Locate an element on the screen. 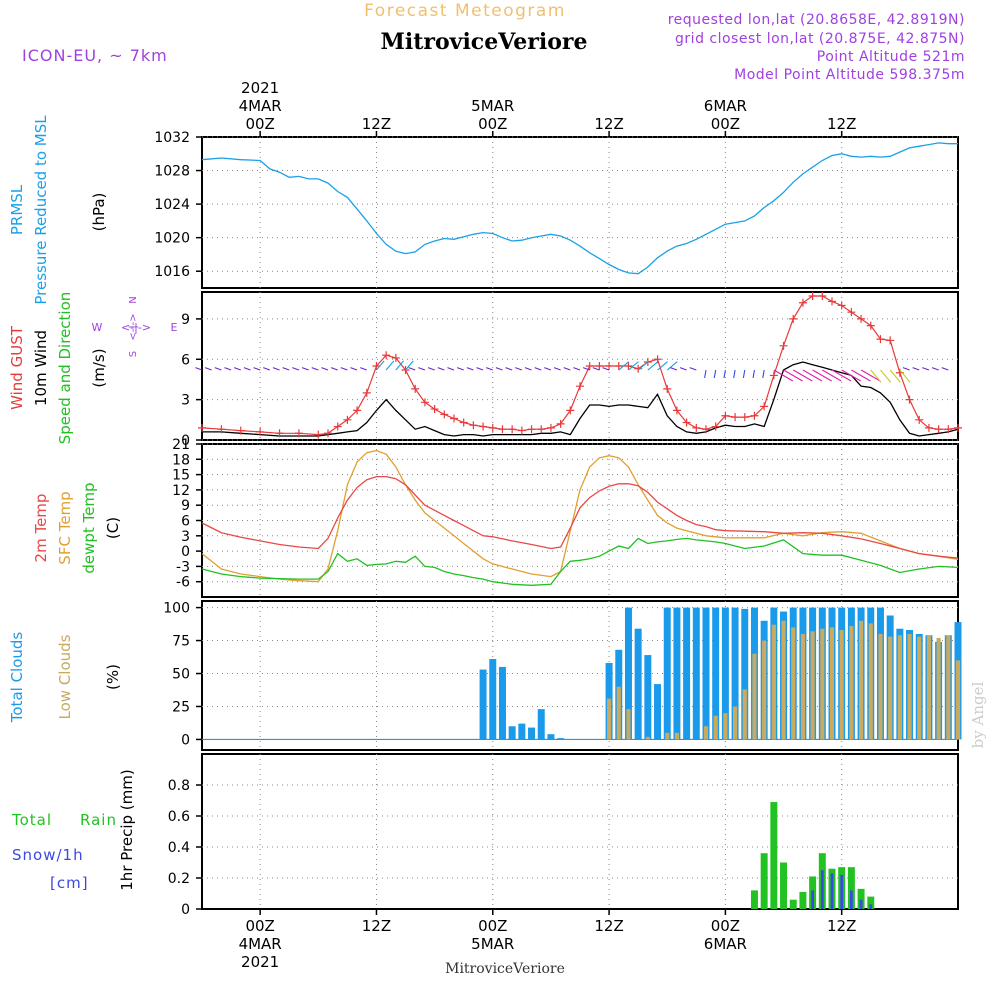  y-tick-label: -6 is located at coordinates (183, 583).